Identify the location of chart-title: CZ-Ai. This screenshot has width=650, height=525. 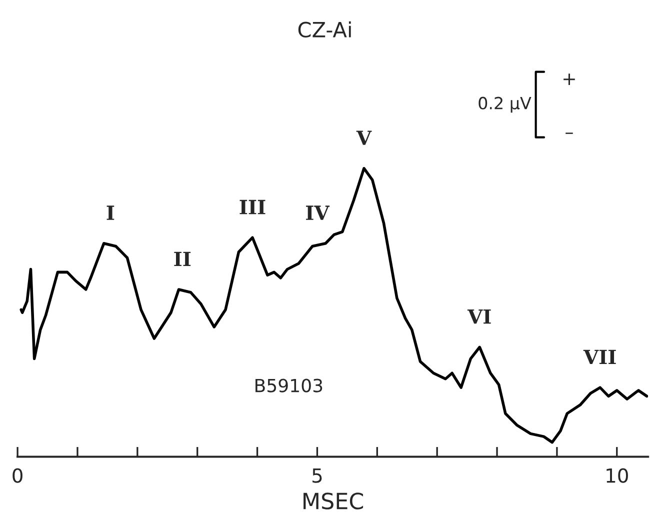
(324, 29).